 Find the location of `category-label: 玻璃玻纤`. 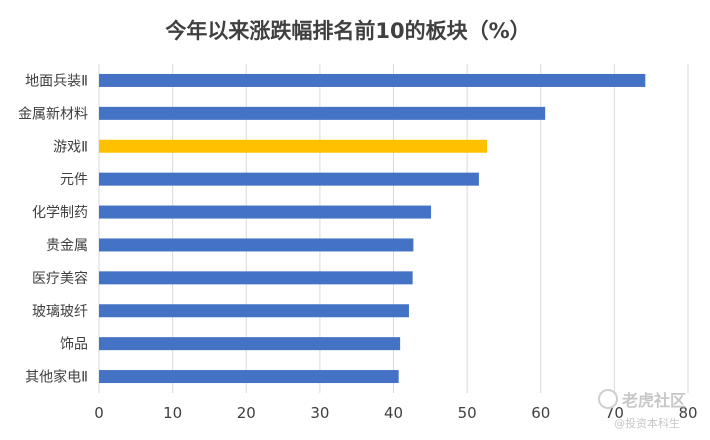

category-label: 玻璃玻纤 is located at coordinates (60, 311).